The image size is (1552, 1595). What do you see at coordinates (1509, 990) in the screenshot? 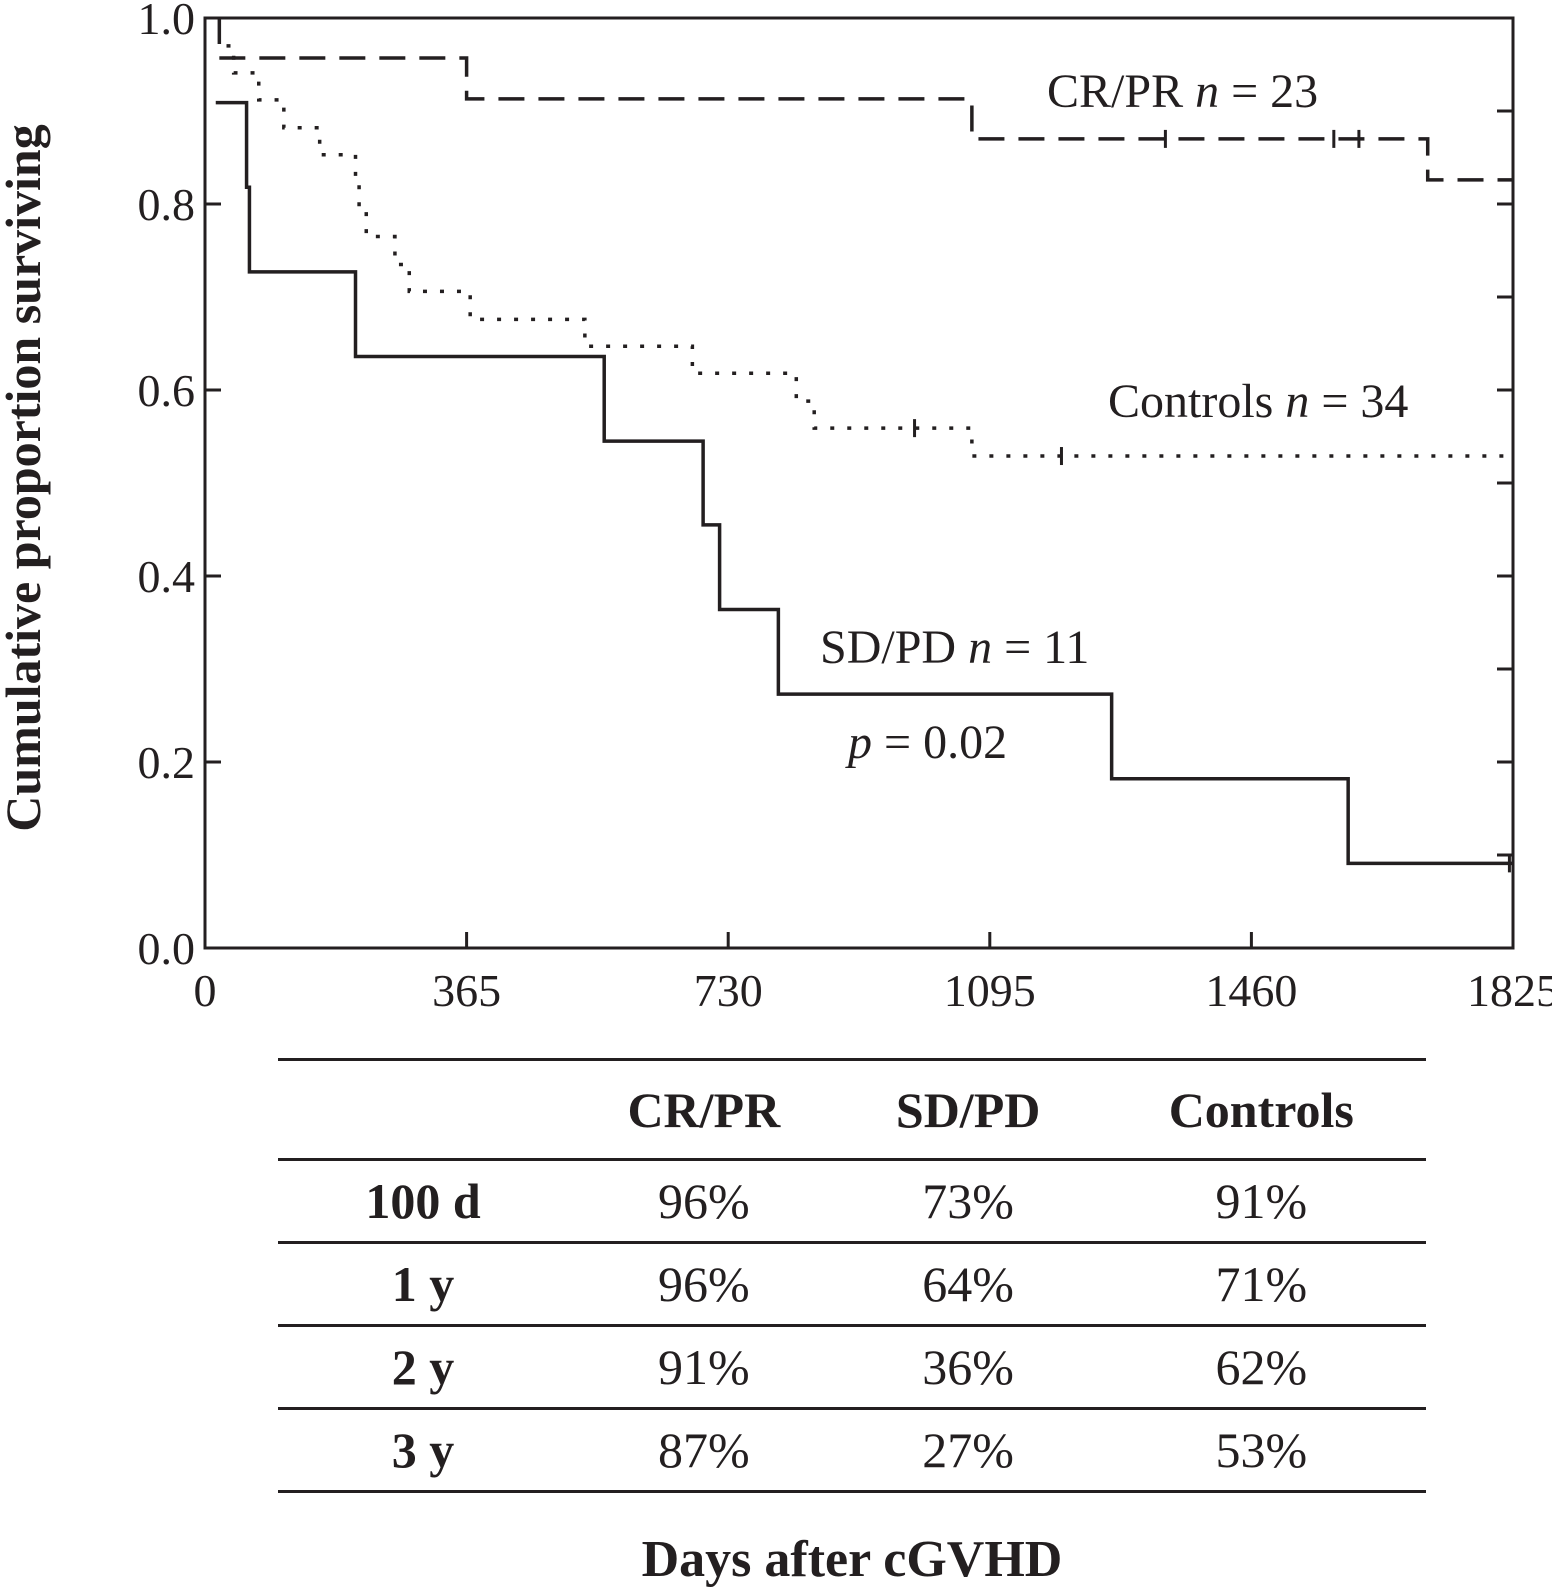
I see `x-tick-label: 1825` at bounding box center [1509, 990].